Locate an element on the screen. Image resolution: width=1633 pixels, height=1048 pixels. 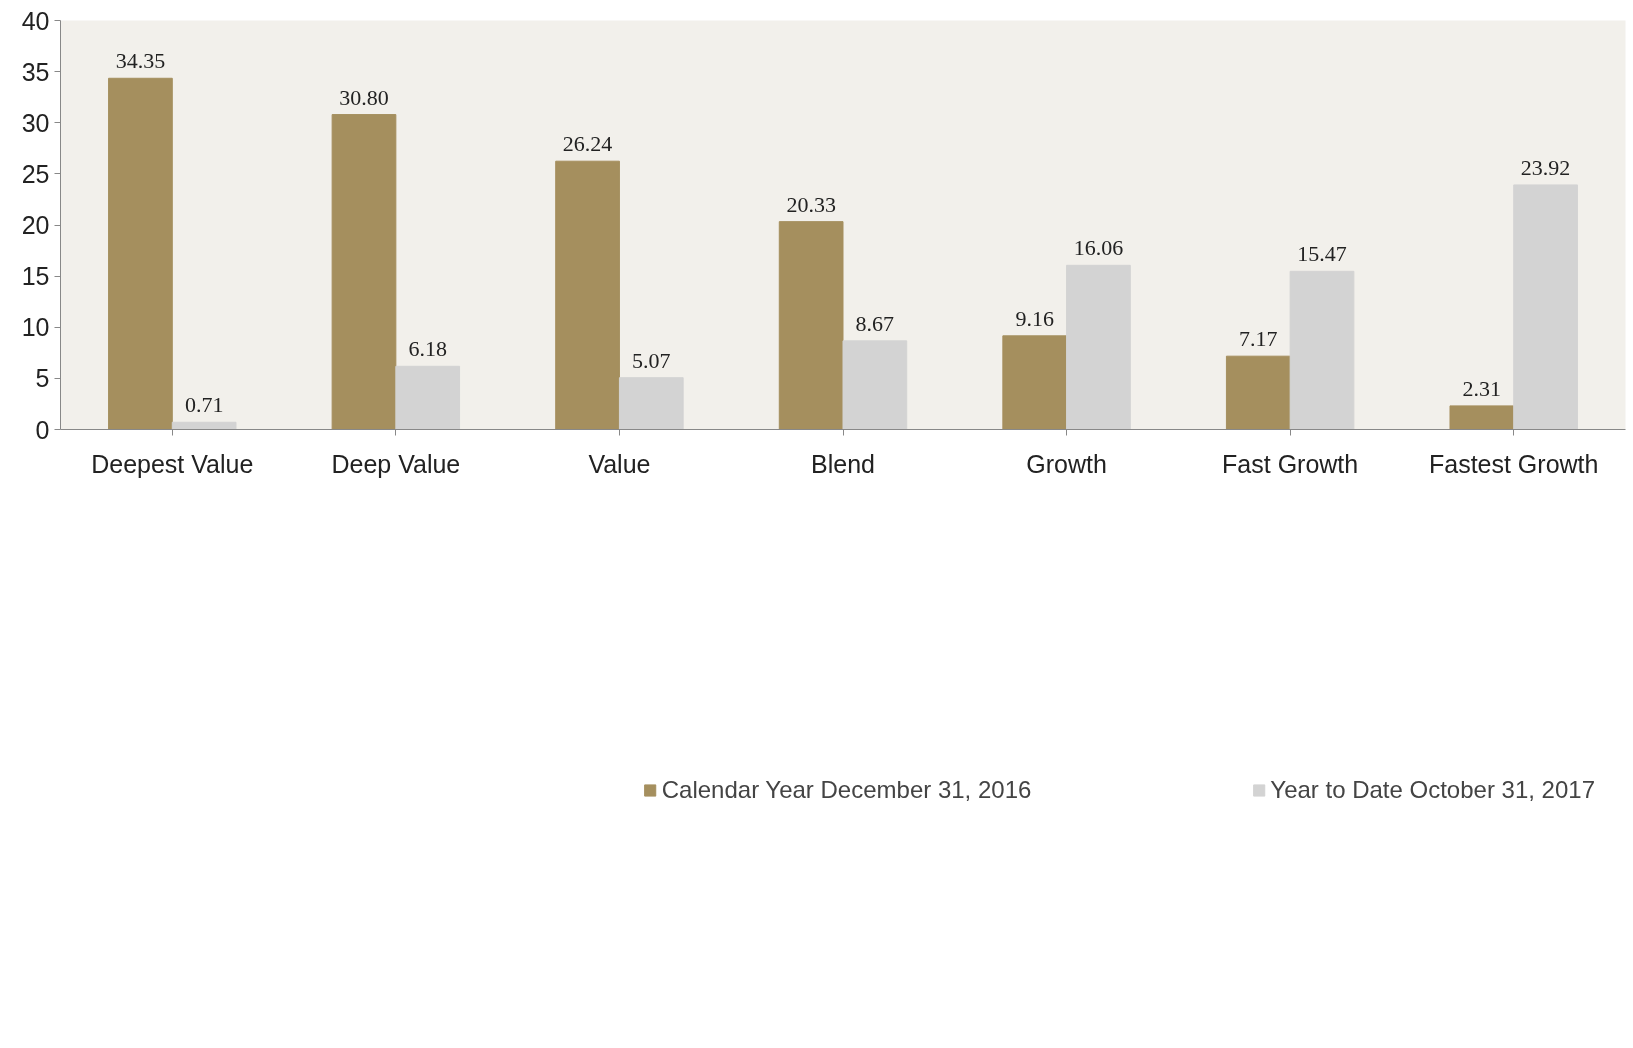
y-tick-label: 30 is located at coordinates (35, 122).